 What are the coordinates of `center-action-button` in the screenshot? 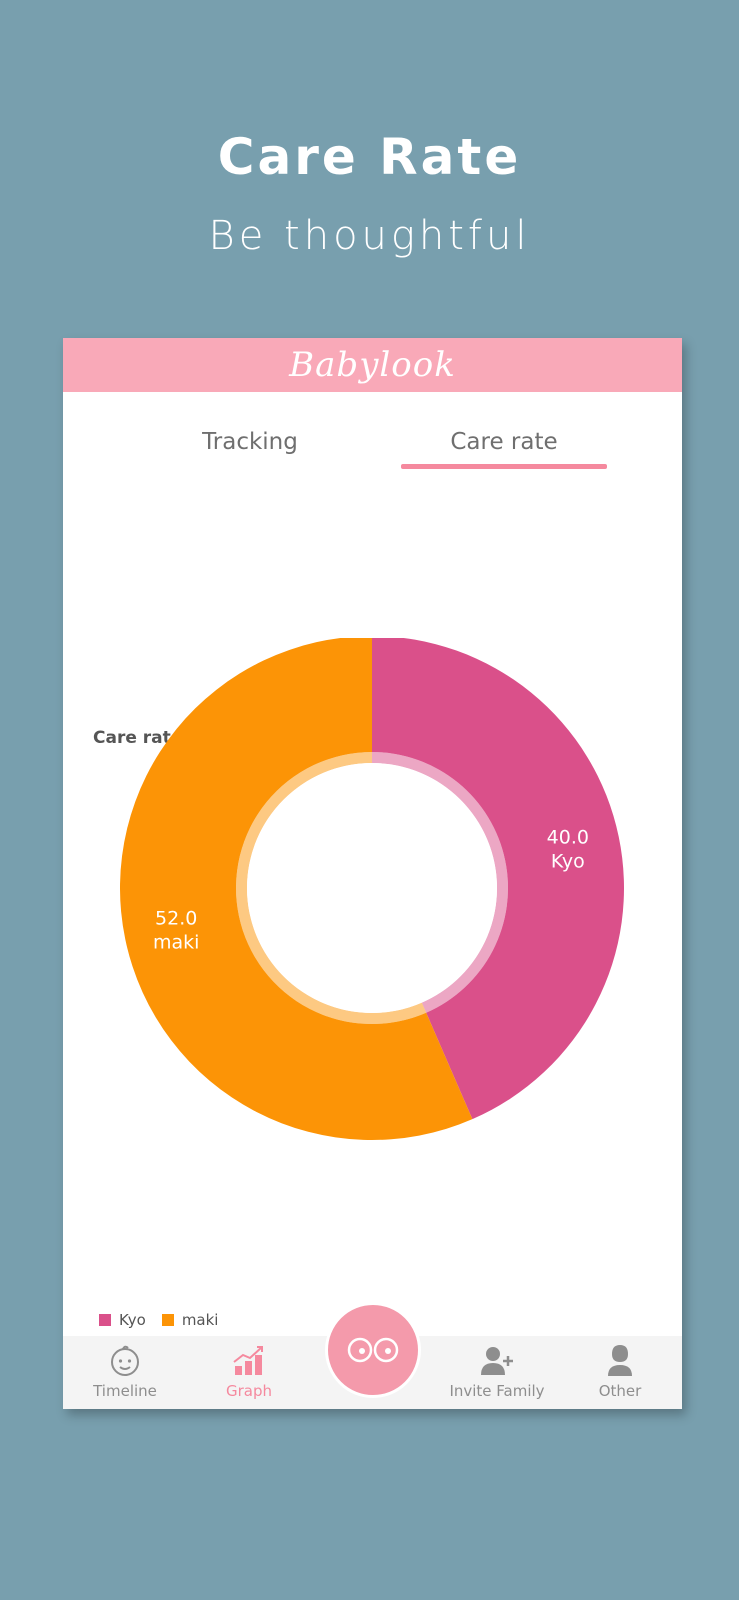 It's located at (373, 1350).